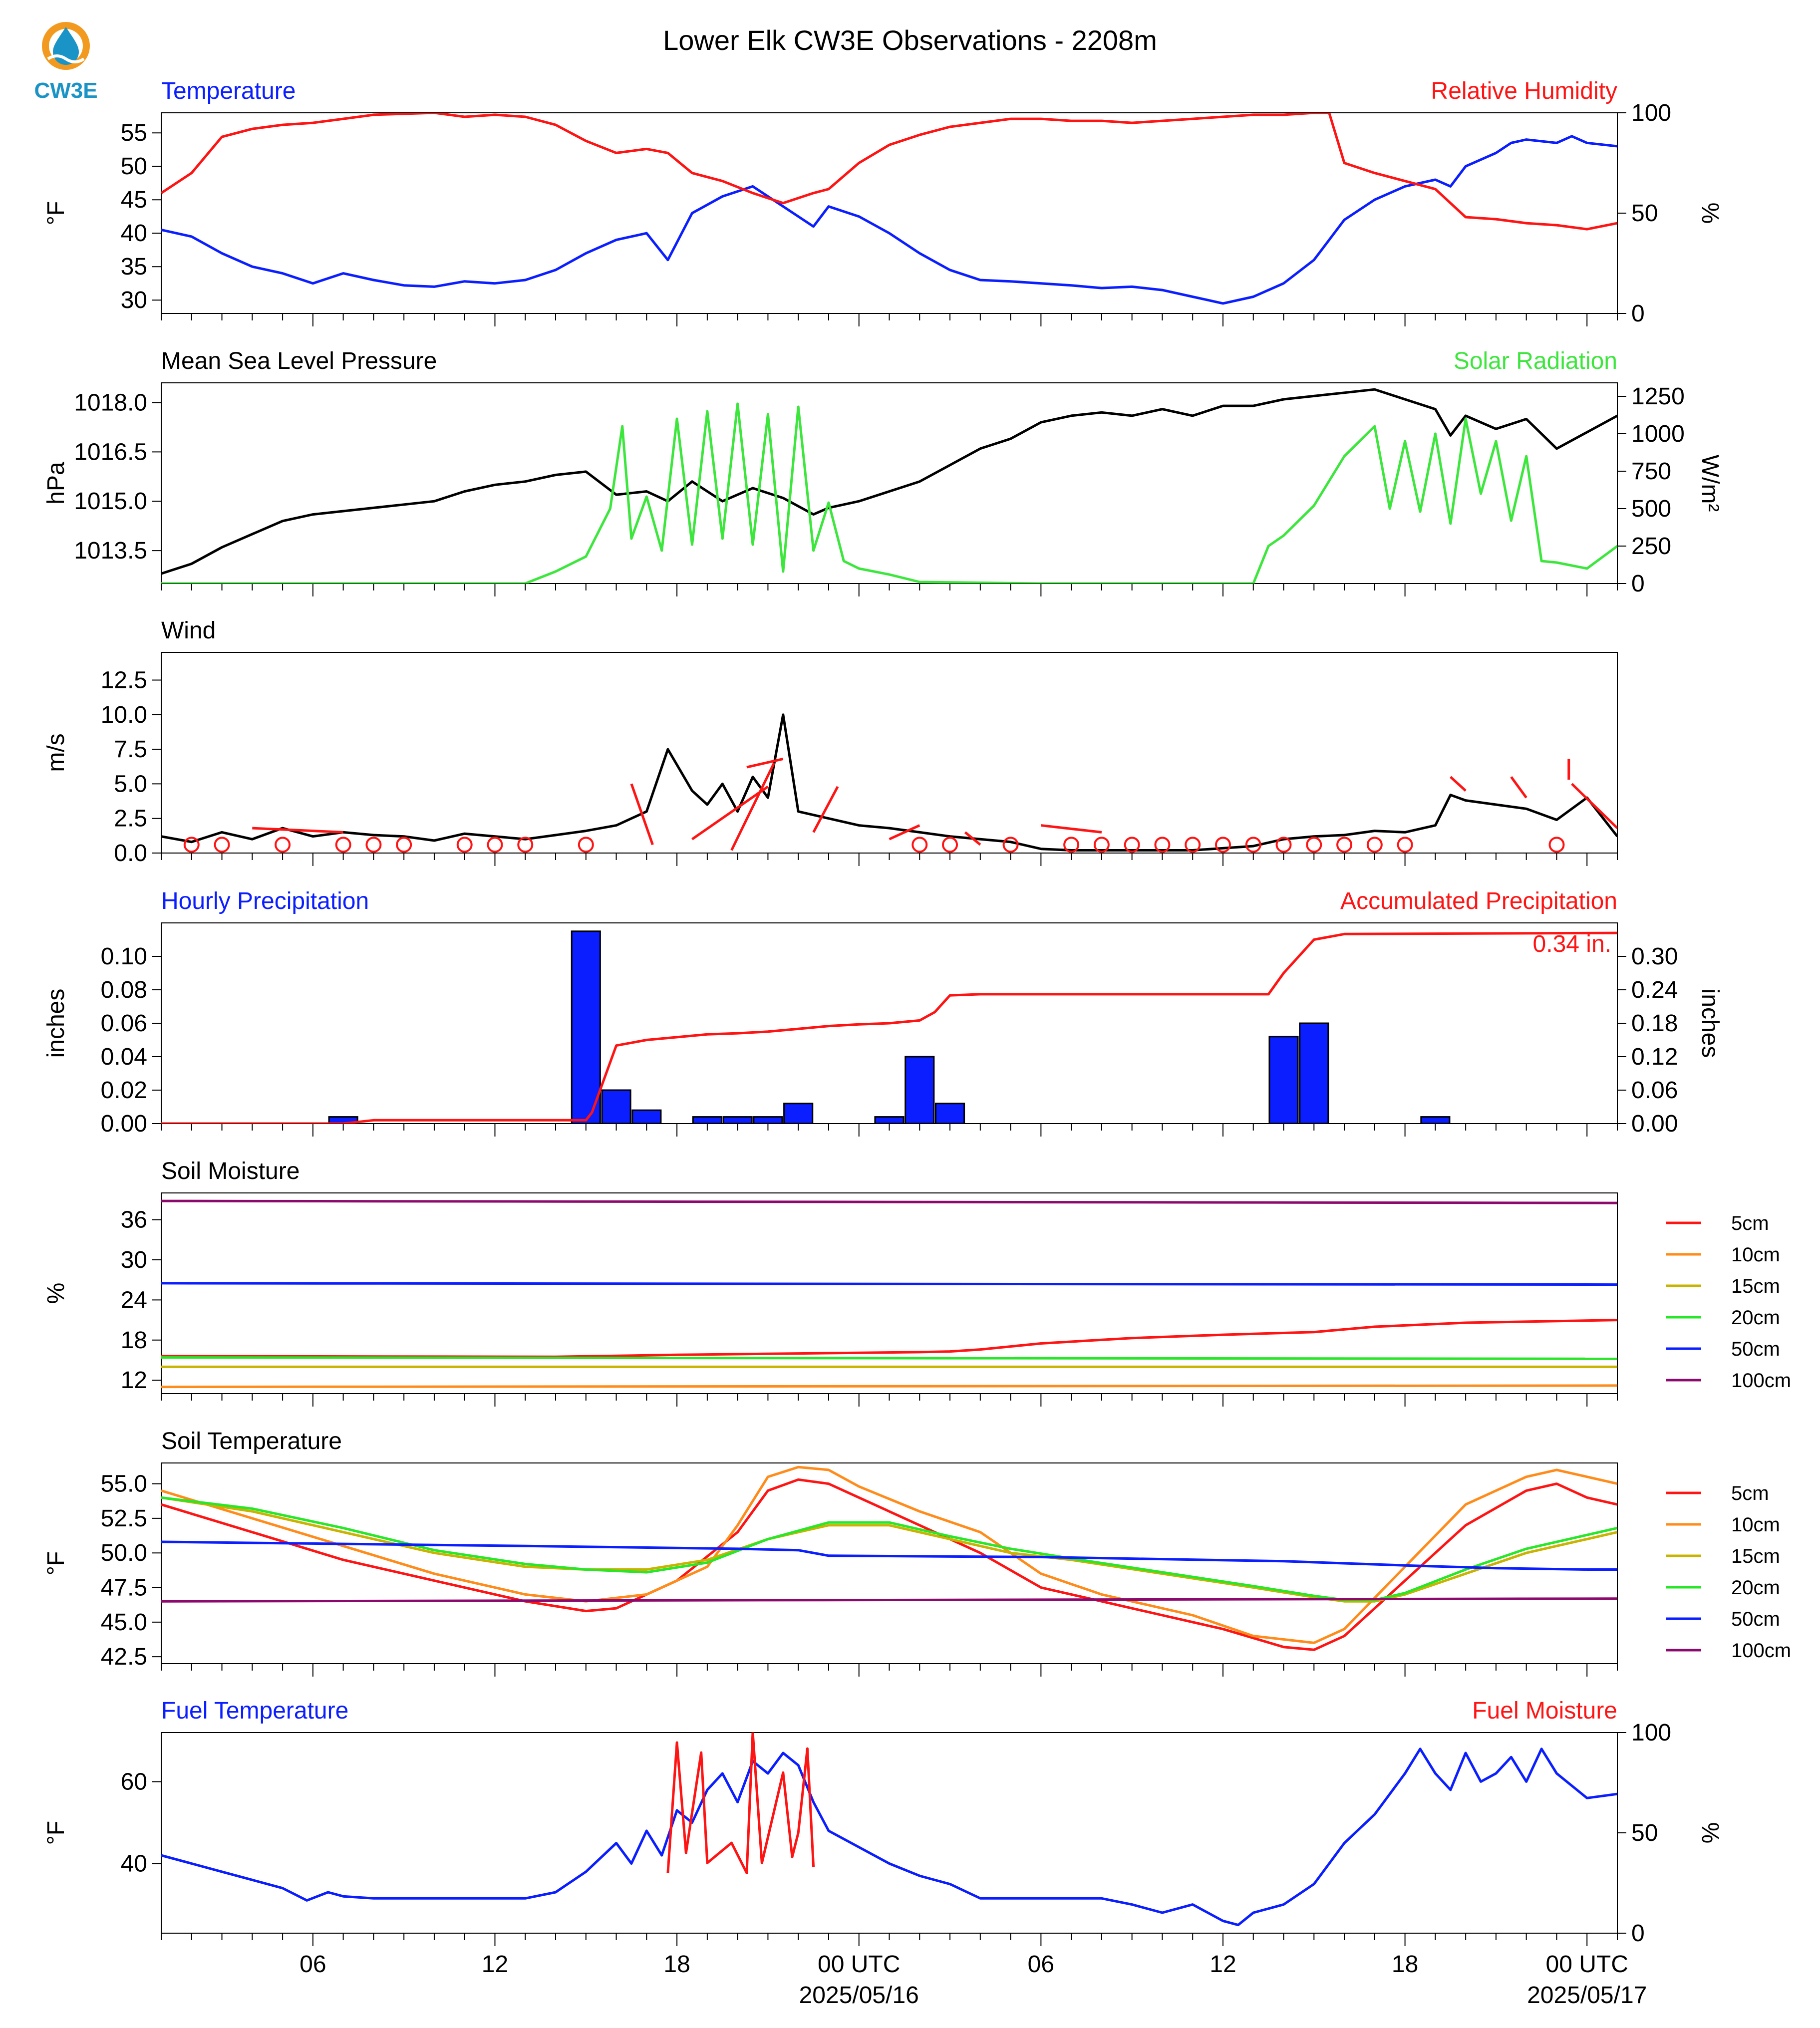 The image size is (1820, 2028). I want to click on y-axis-label: hPa, so click(56, 483).